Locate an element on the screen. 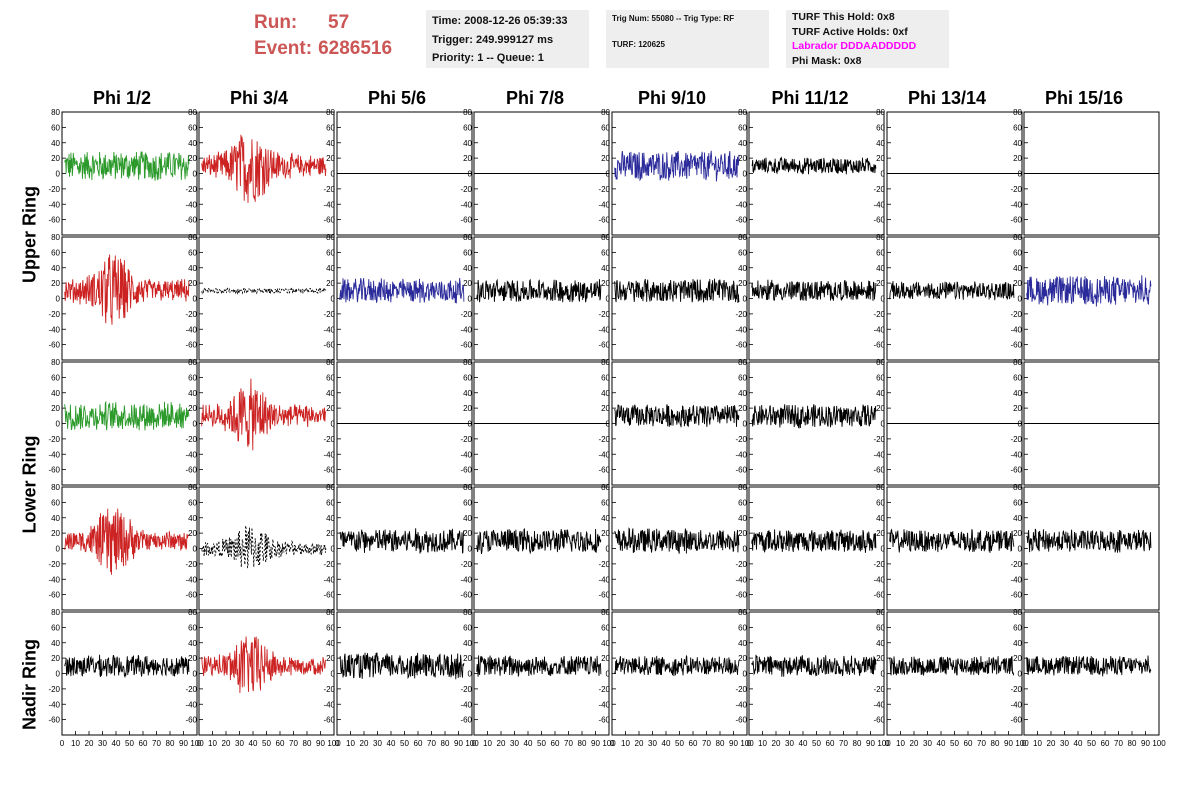 This screenshot has width=1196, height=805. x-tick-label: 80 is located at coordinates (170, 743).